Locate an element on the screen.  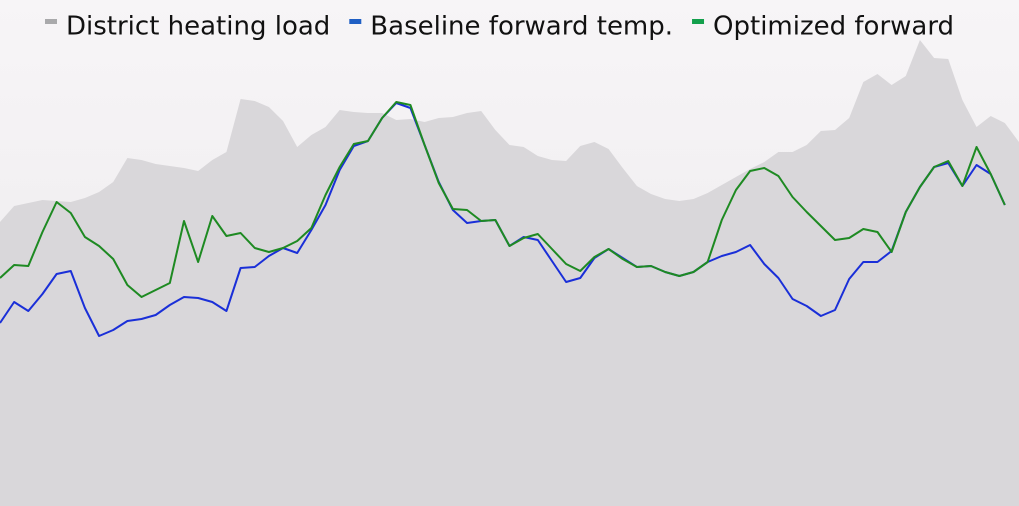
legend-label: District heating load is located at coordinates (198, 27).